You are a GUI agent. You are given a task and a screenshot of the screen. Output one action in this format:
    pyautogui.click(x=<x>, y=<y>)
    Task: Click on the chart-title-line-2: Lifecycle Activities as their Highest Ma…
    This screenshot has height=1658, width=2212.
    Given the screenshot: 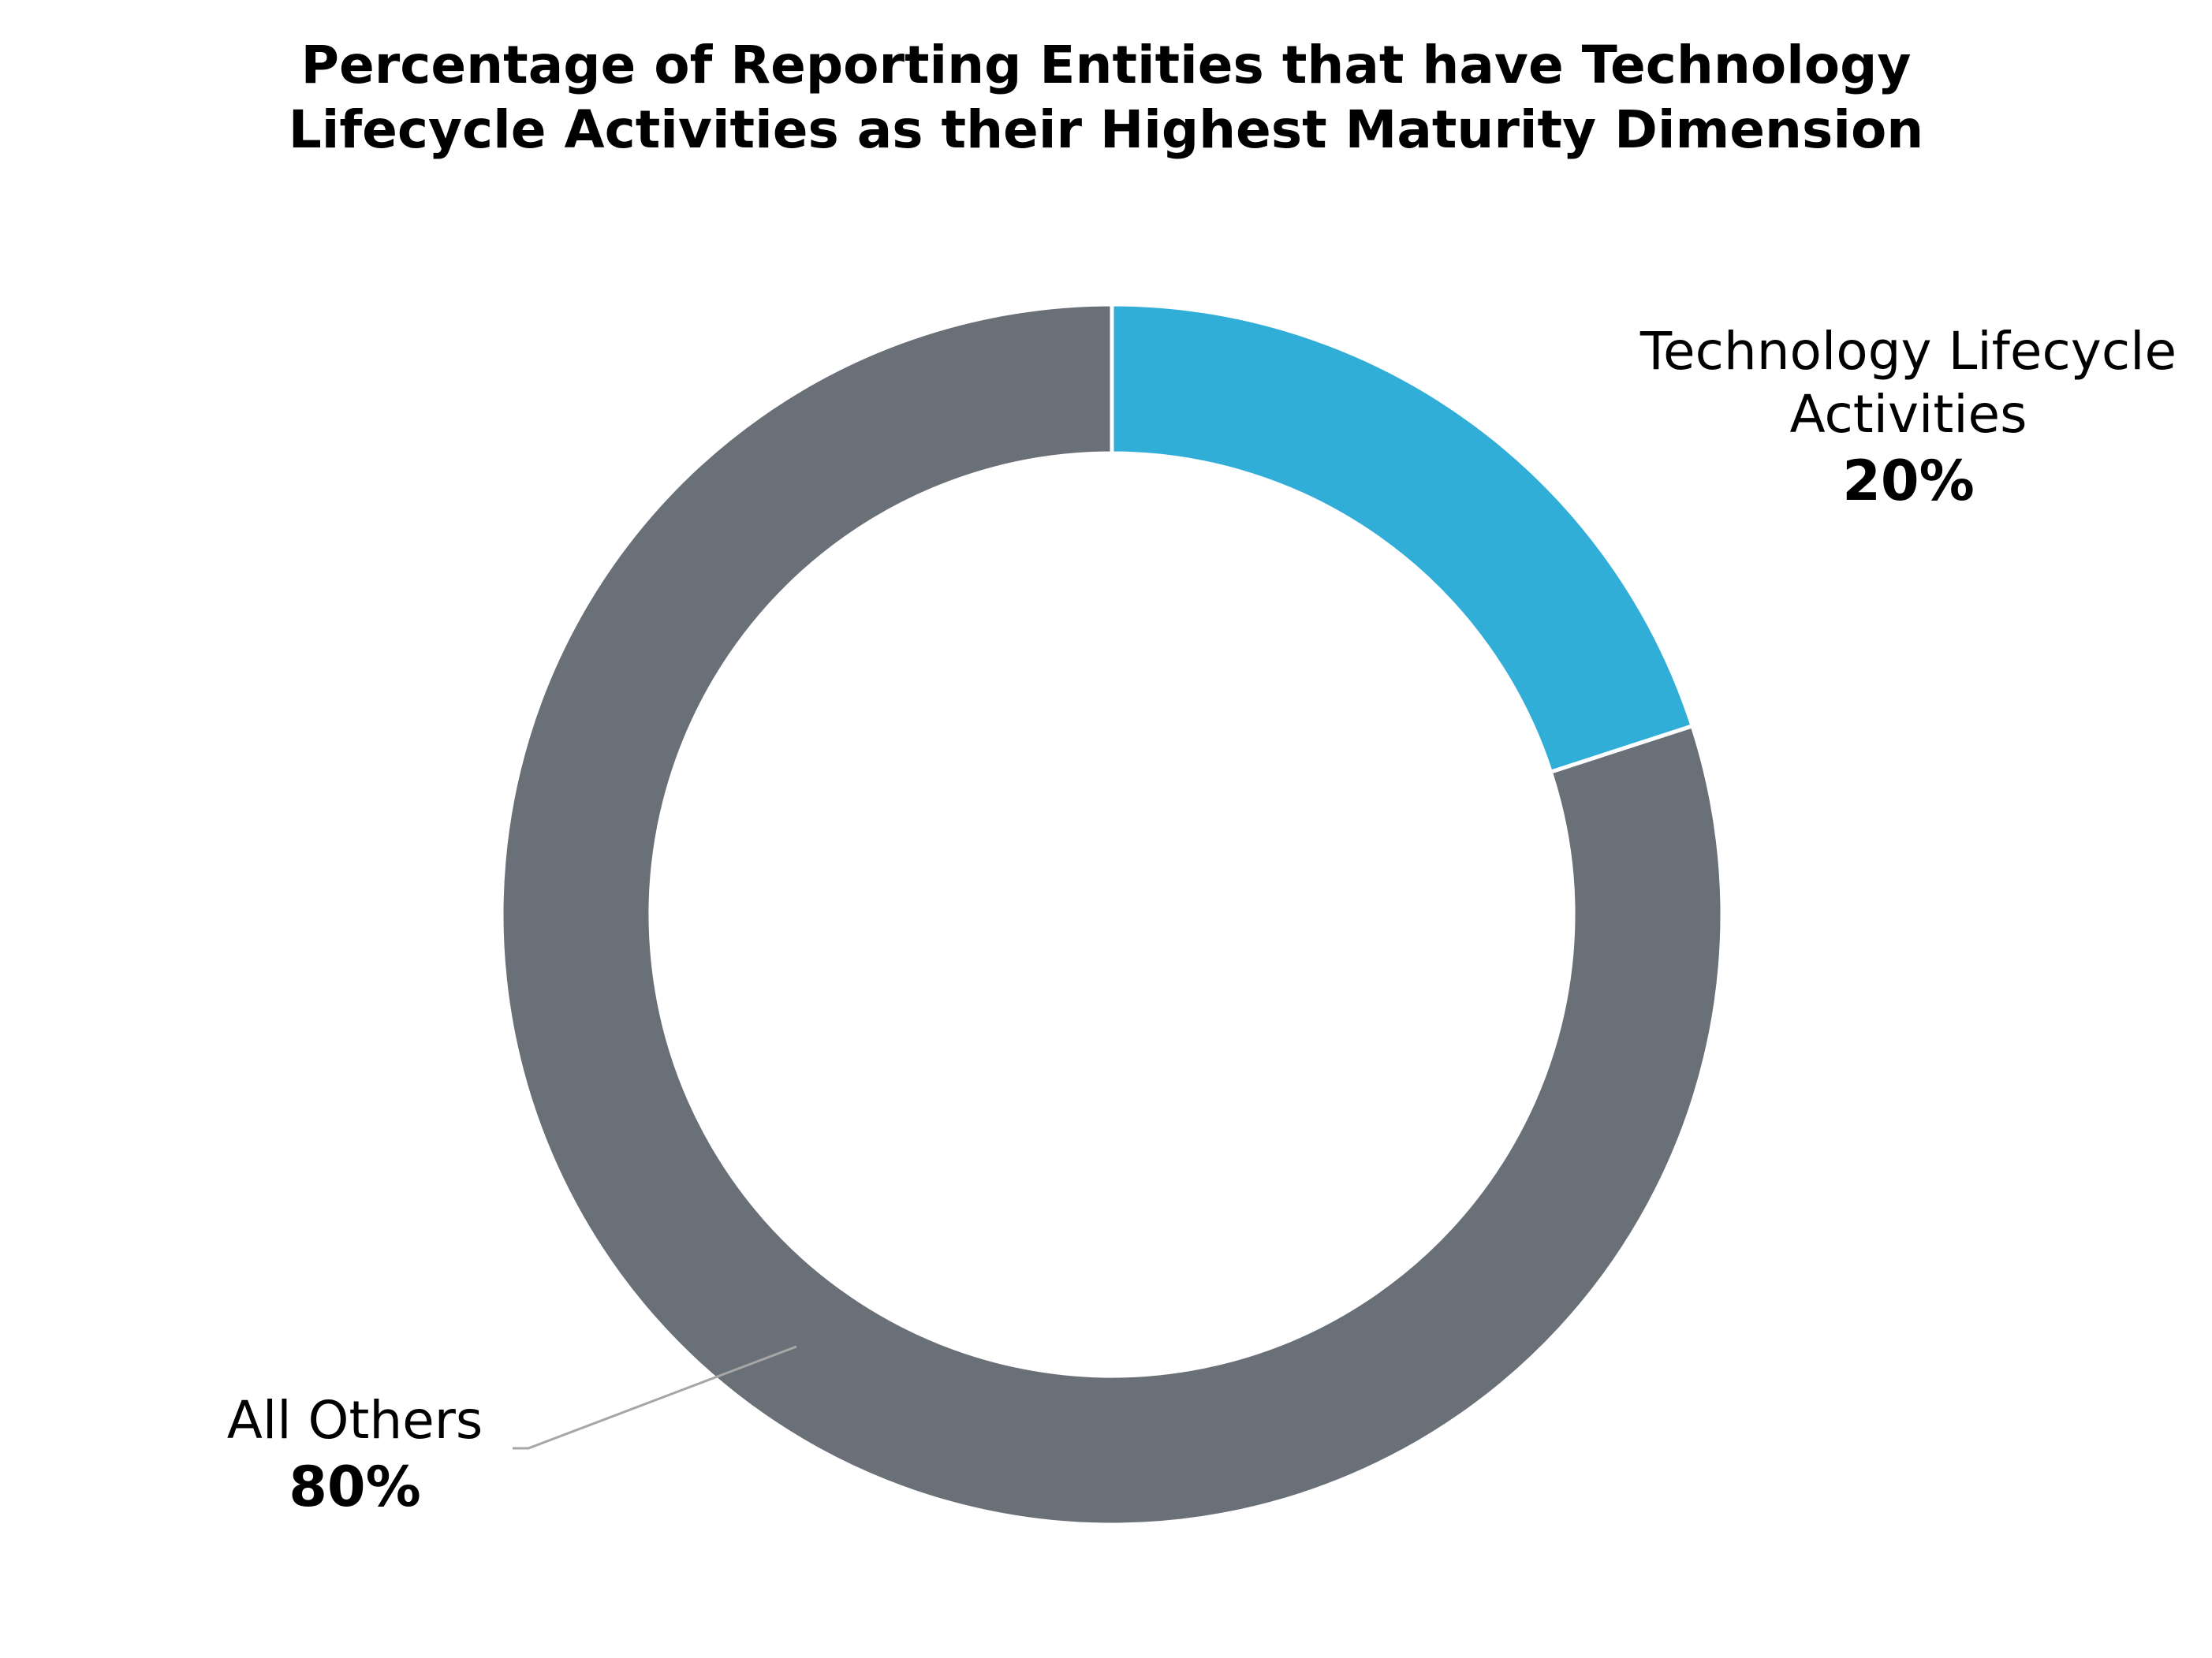 What is the action you would take?
    pyautogui.click(x=1106, y=129)
    